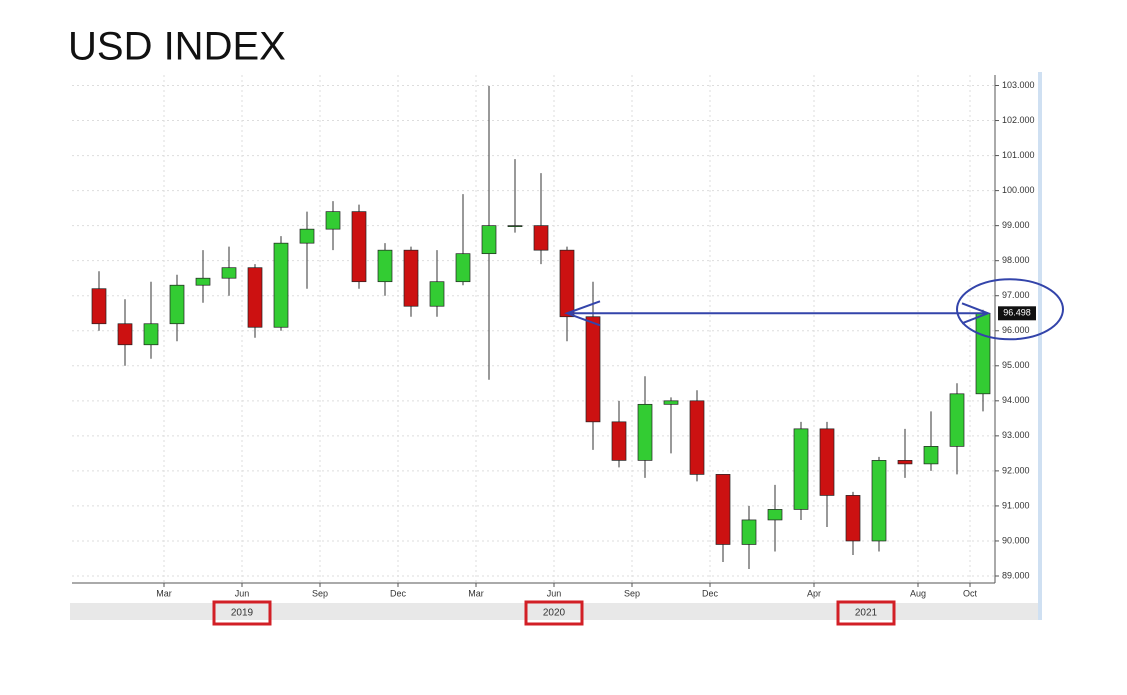 The width and height of the screenshot is (1127, 695). What do you see at coordinates (1016, 505) in the screenshot?
I see `y-tick-label: 91.000` at bounding box center [1016, 505].